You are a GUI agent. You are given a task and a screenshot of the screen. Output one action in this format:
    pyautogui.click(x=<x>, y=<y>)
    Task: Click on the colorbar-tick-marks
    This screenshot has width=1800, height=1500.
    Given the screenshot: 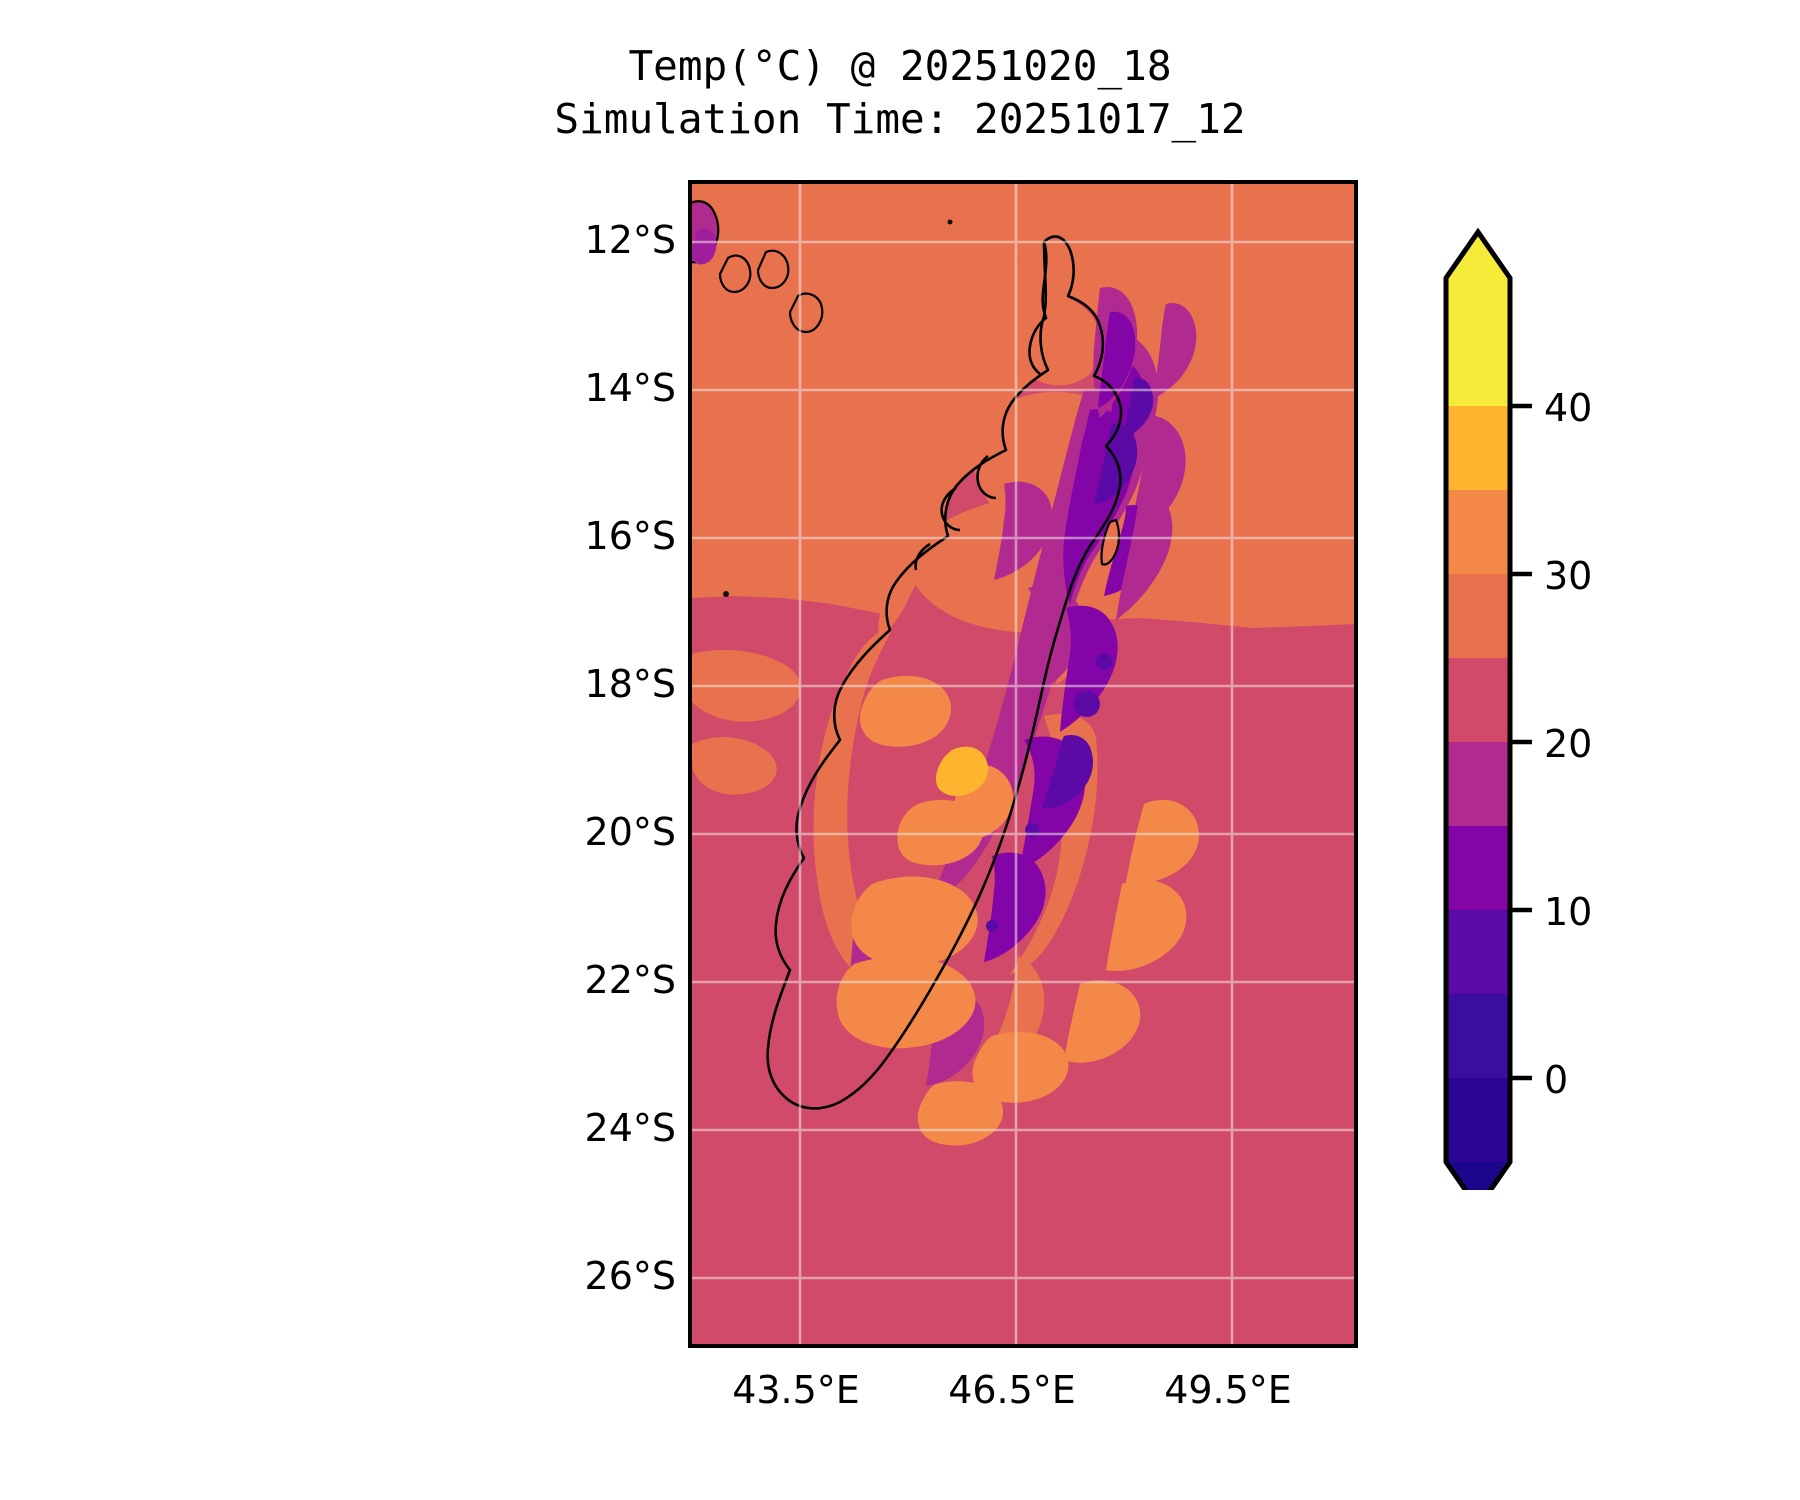 What is the action you would take?
    pyautogui.click(x=1521, y=742)
    